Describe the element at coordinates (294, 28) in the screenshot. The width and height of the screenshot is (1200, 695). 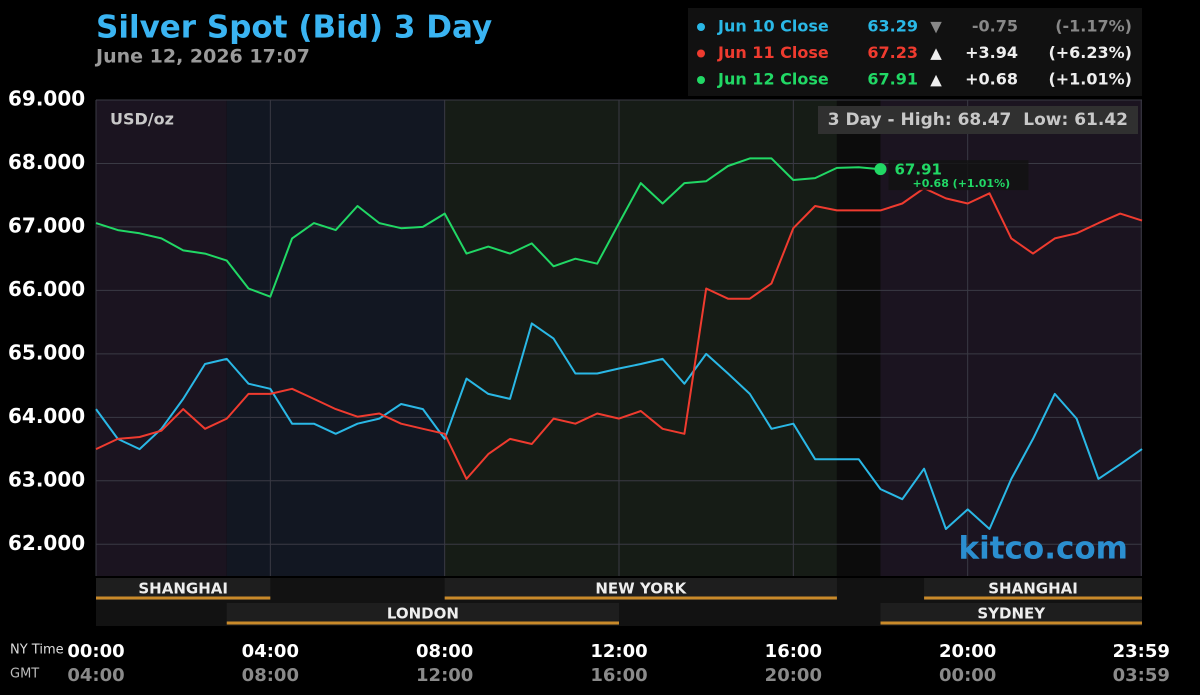
I see `chart-title: Silver Spot (Bid) 3 Day` at that location.